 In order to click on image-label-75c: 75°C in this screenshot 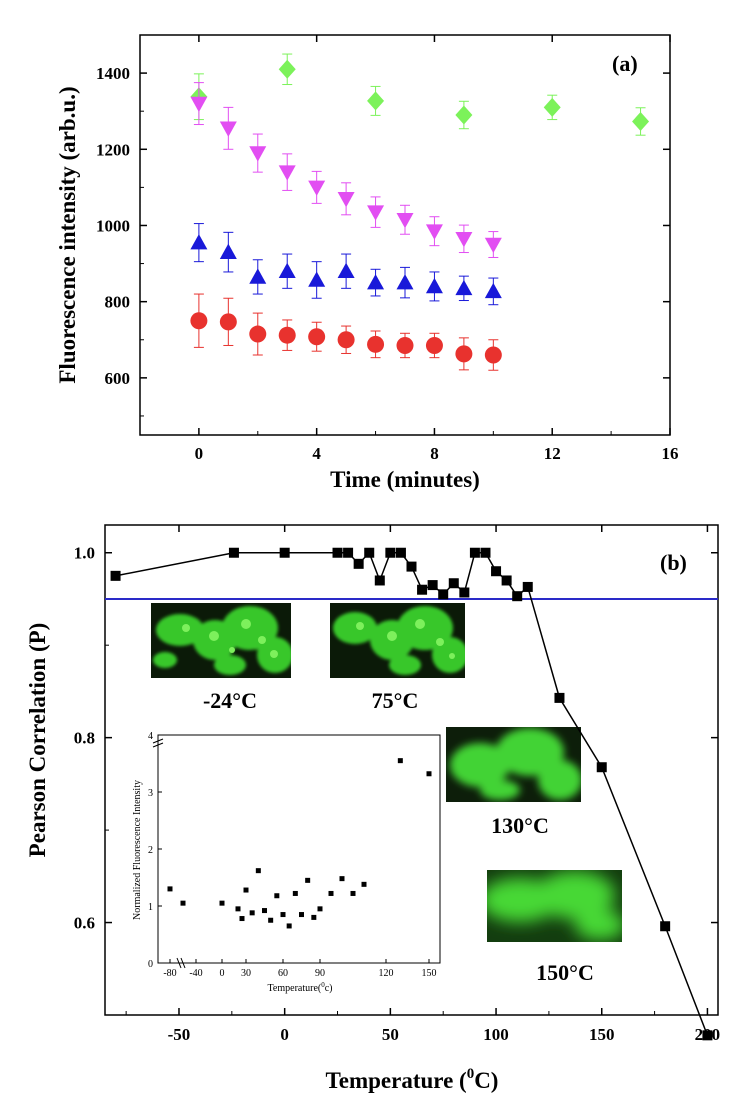, I will do `click(395, 700)`.